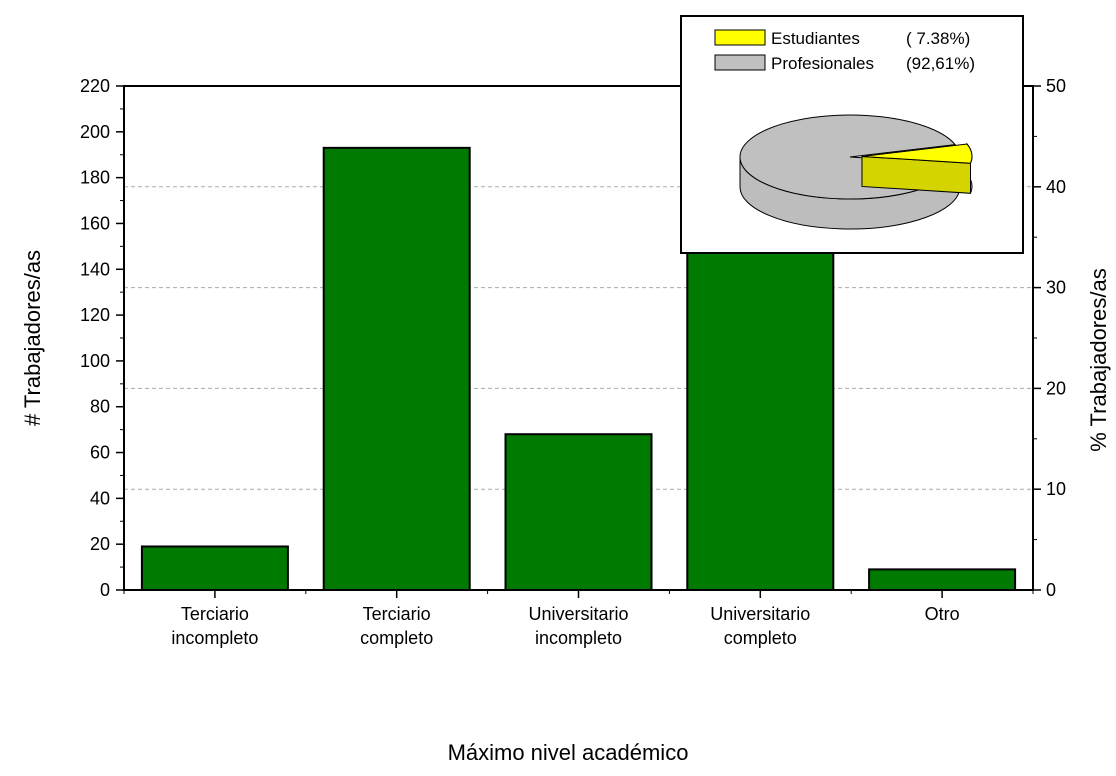 The image size is (1116, 776). I want to click on legend-swatch-profesionales, so click(740, 62).